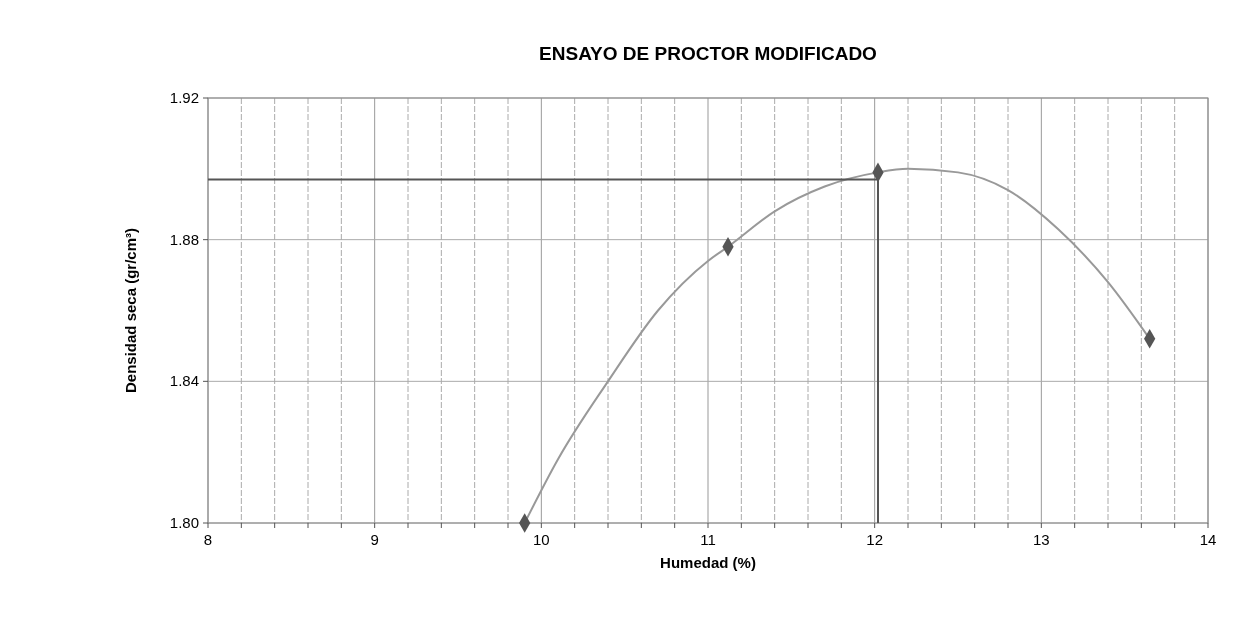 The image size is (1234, 629). Describe the element at coordinates (708, 562) in the screenshot. I see `x-axis-title: Humedad (%)` at that location.